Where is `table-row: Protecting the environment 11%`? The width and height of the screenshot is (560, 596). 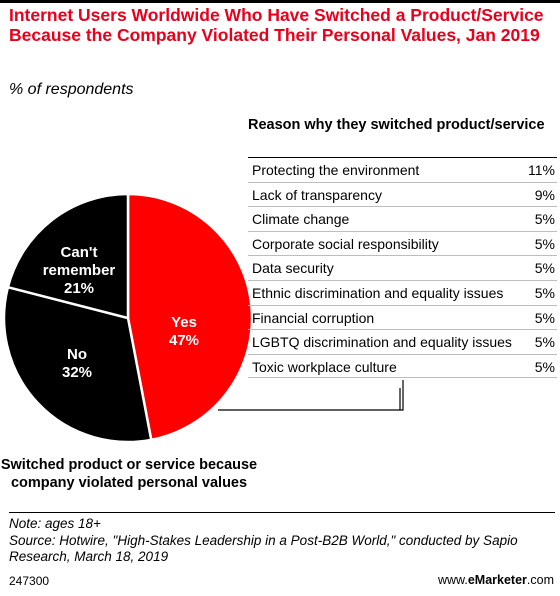
table-row: Protecting the environment 11% is located at coordinates (402, 169).